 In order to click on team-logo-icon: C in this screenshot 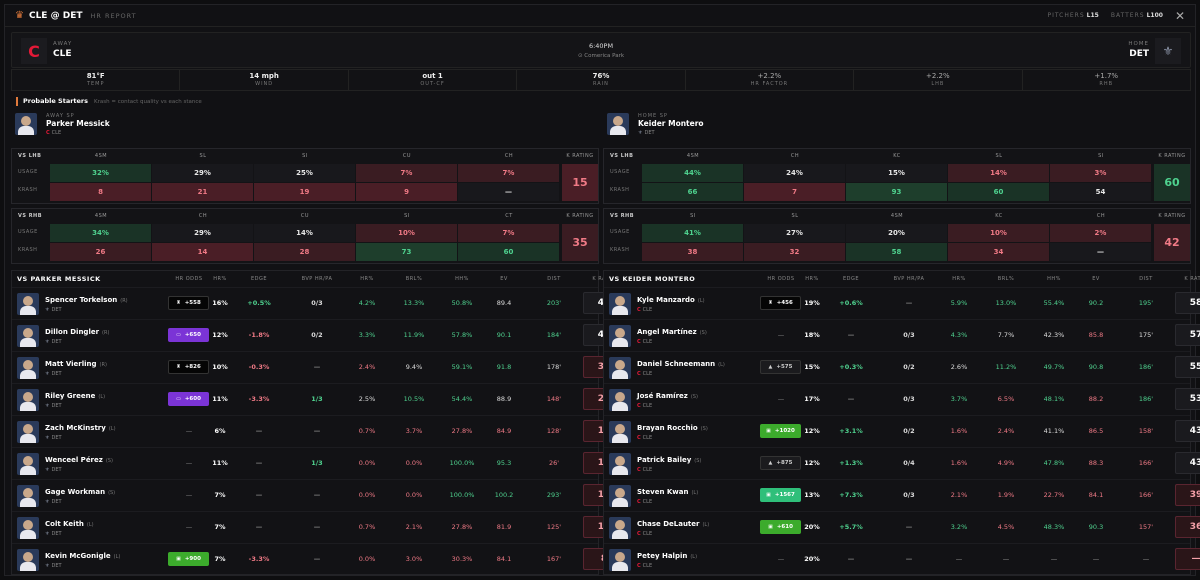, I will do `click(639, 342)`.